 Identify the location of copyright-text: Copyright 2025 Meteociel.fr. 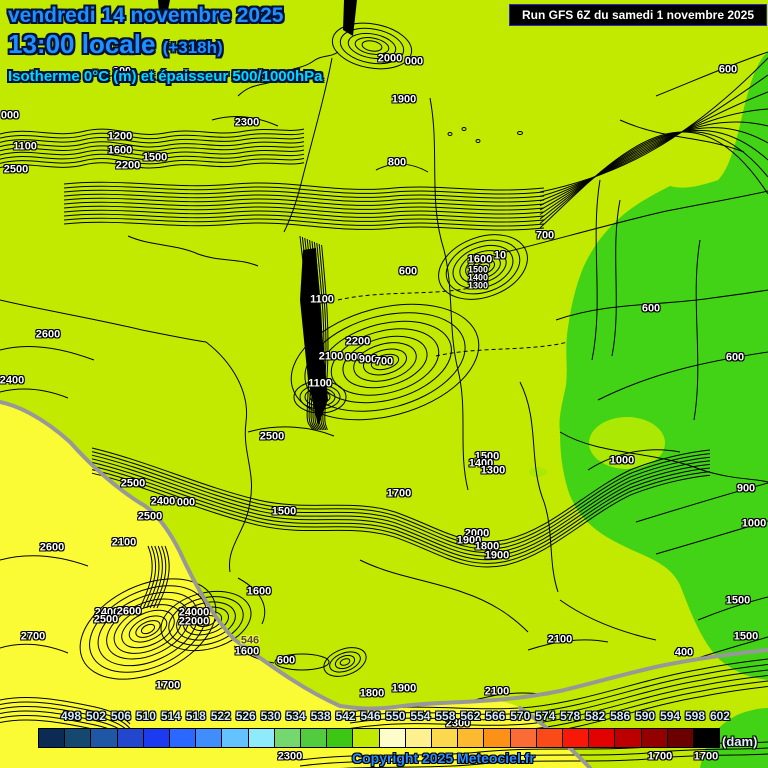
(443, 758).